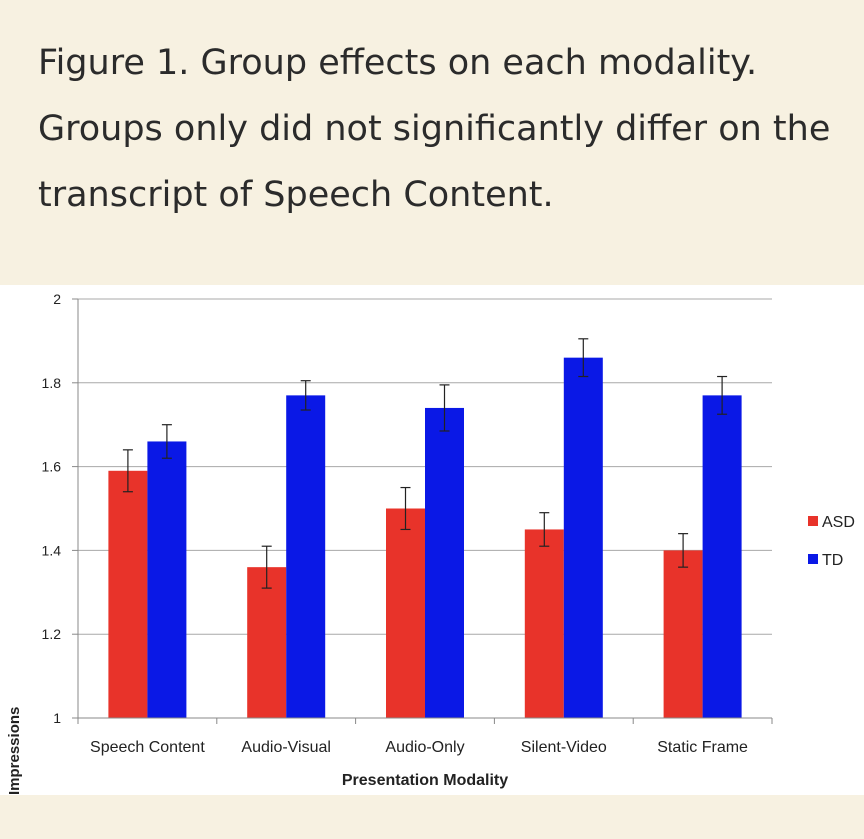  What do you see at coordinates (831, 541) in the screenshot?
I see `legend: ASD TD` at bounding box center [831, 541].